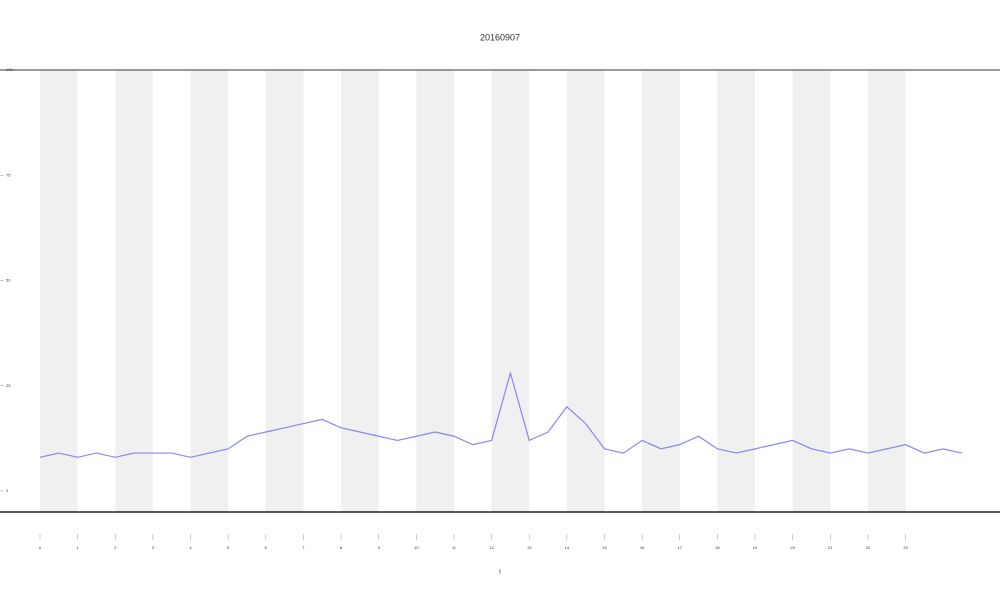 This screenshot has height=605, width=1000. Describe the element at coordinates (905, 547) in the screenshot. I see `x-tick-label: 23` at that location.